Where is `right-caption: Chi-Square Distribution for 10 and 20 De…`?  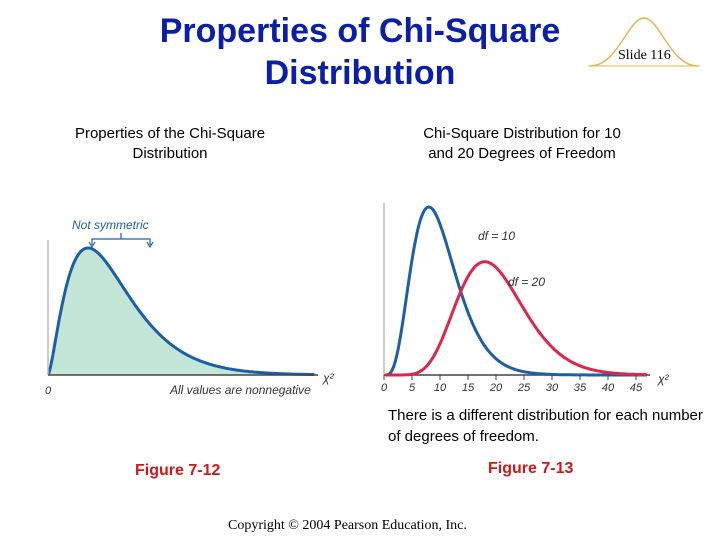
right-caption: Chi-Square Distribution for 10 and 20 De… is located at coordinates (522, 144).